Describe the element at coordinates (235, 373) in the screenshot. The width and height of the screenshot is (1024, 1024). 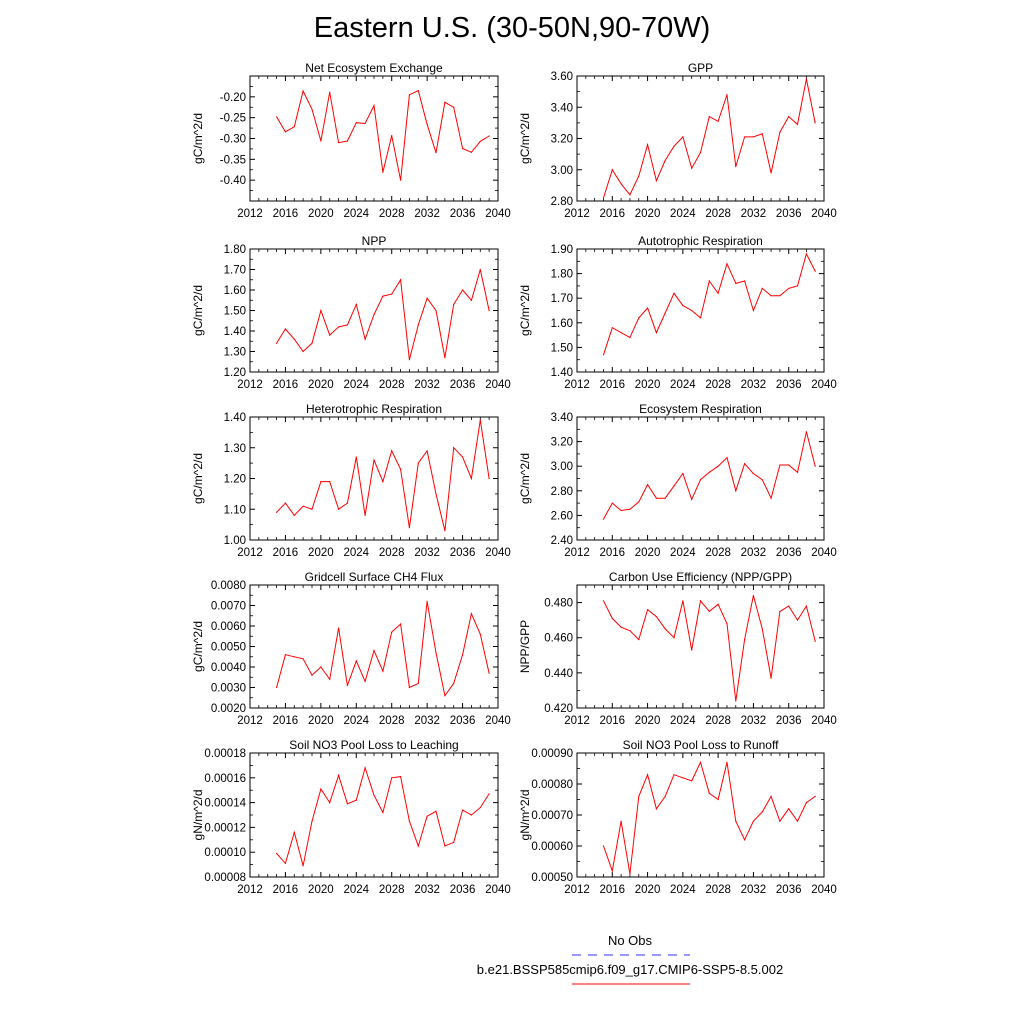
I see `y-tick-label: 1.20` at that location.